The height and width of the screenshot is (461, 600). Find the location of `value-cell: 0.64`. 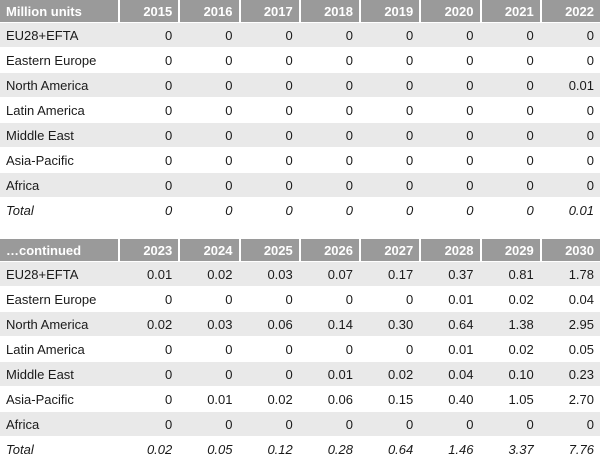

value-cell: 0.64 is located at coordinates (449, 323).